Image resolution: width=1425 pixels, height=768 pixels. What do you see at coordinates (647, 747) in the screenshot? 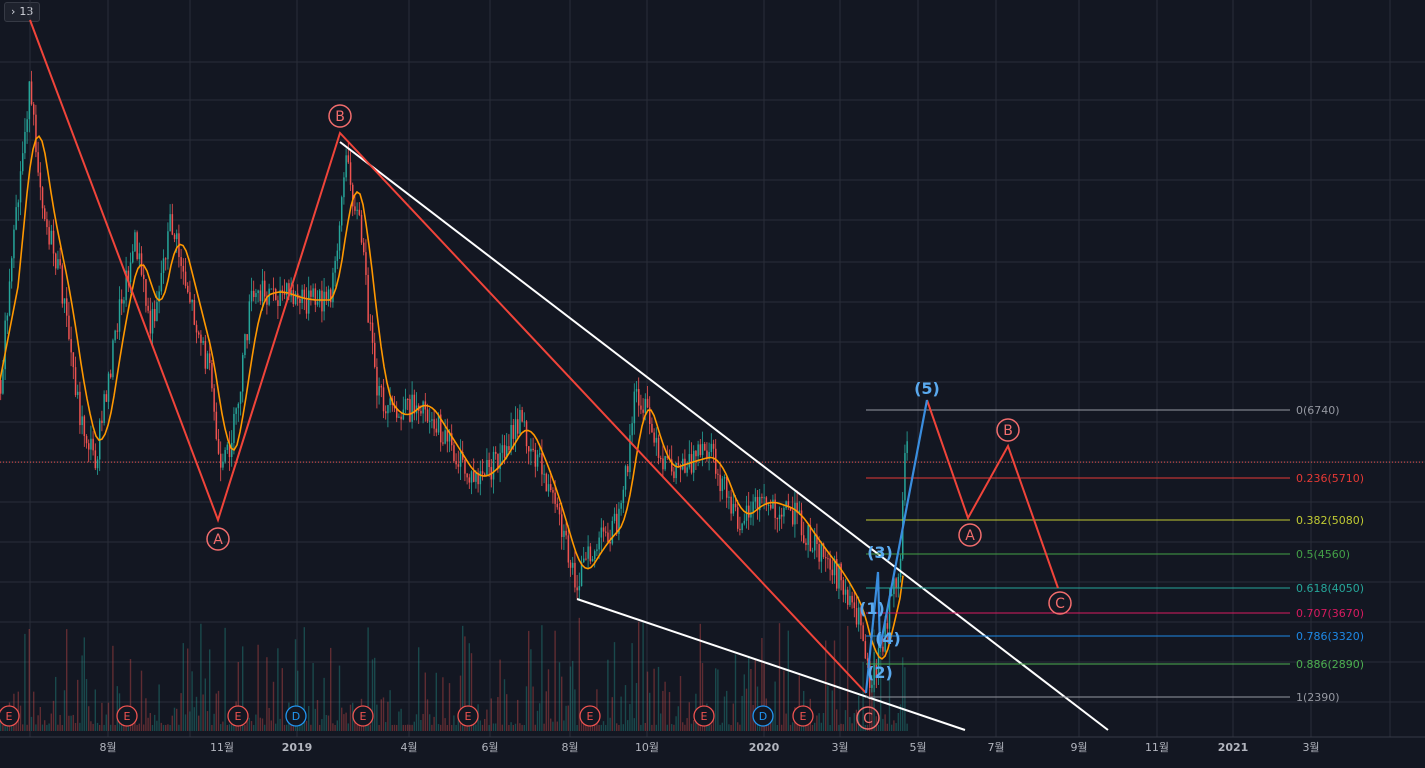
I see `time-axis-tick-label: 10월` at bounding box center [647, 747].